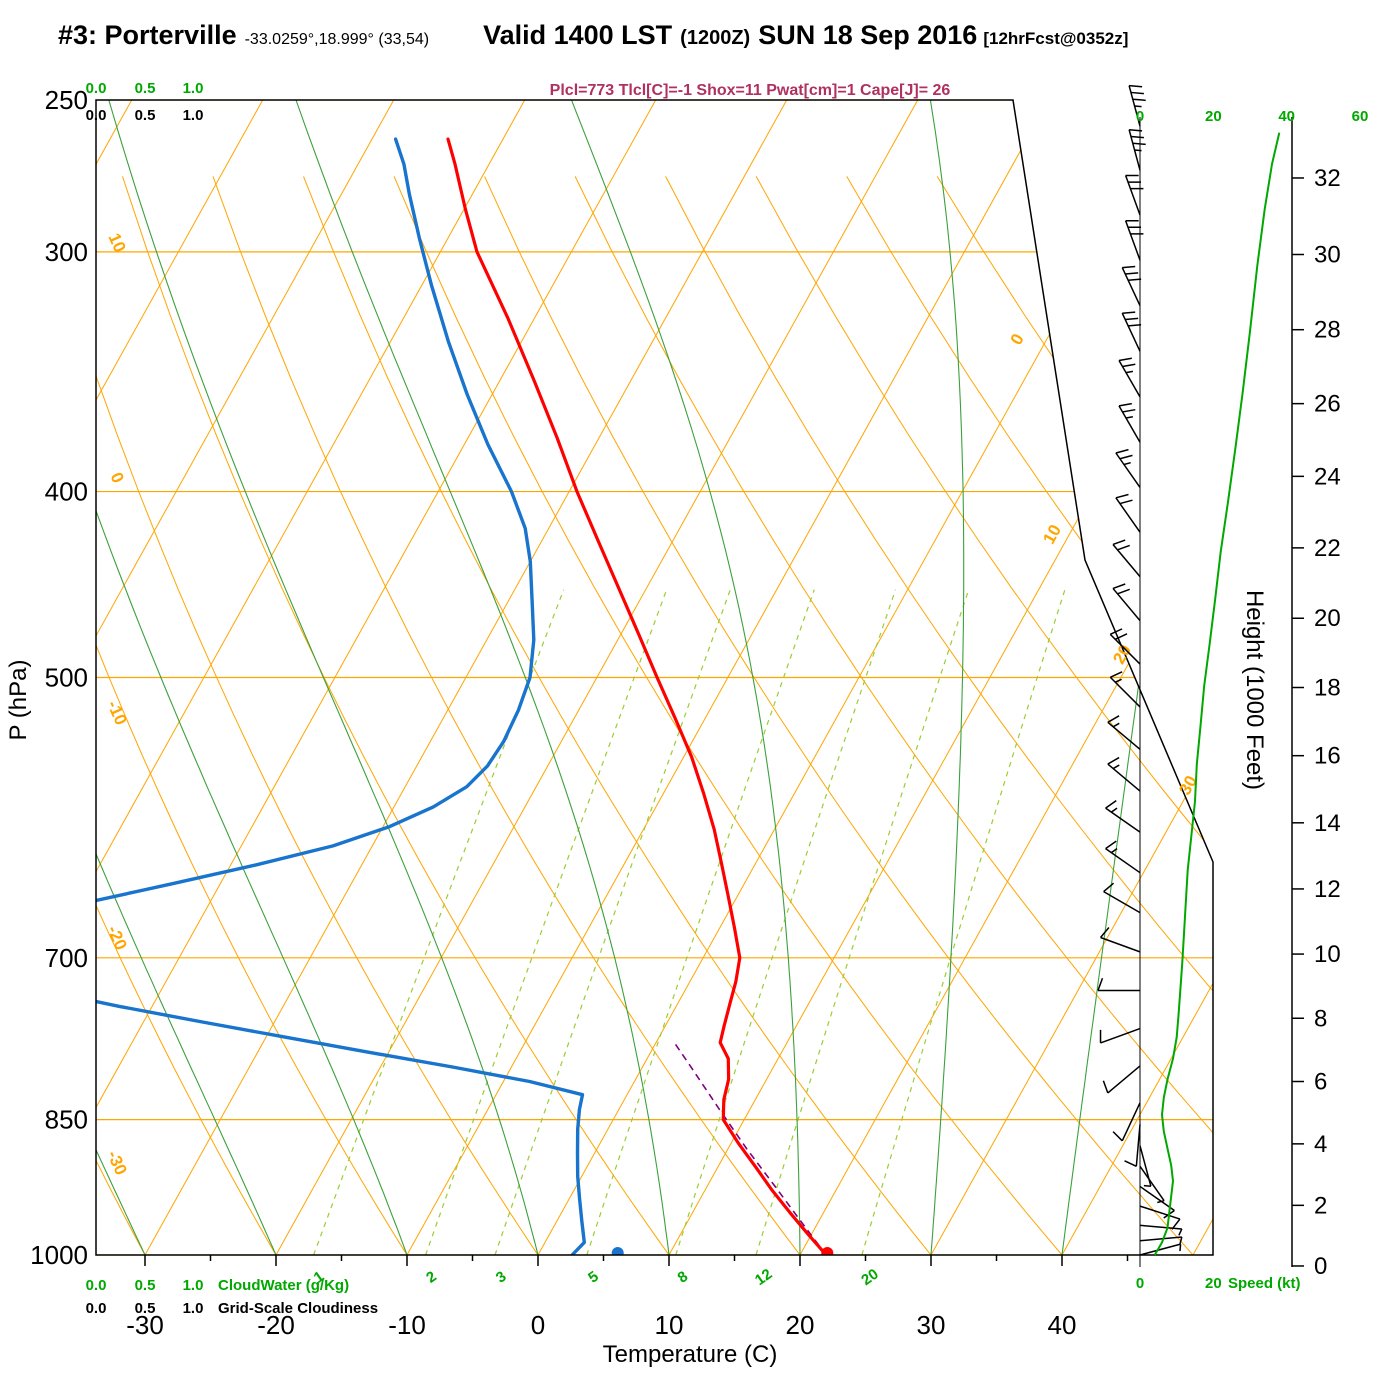 The height and width of the screenshot is (1400, 1400). What do you see at coordinates (66, 100) in the screenshot?
I see `svg-text: 250` at bounding box center [66, 100].